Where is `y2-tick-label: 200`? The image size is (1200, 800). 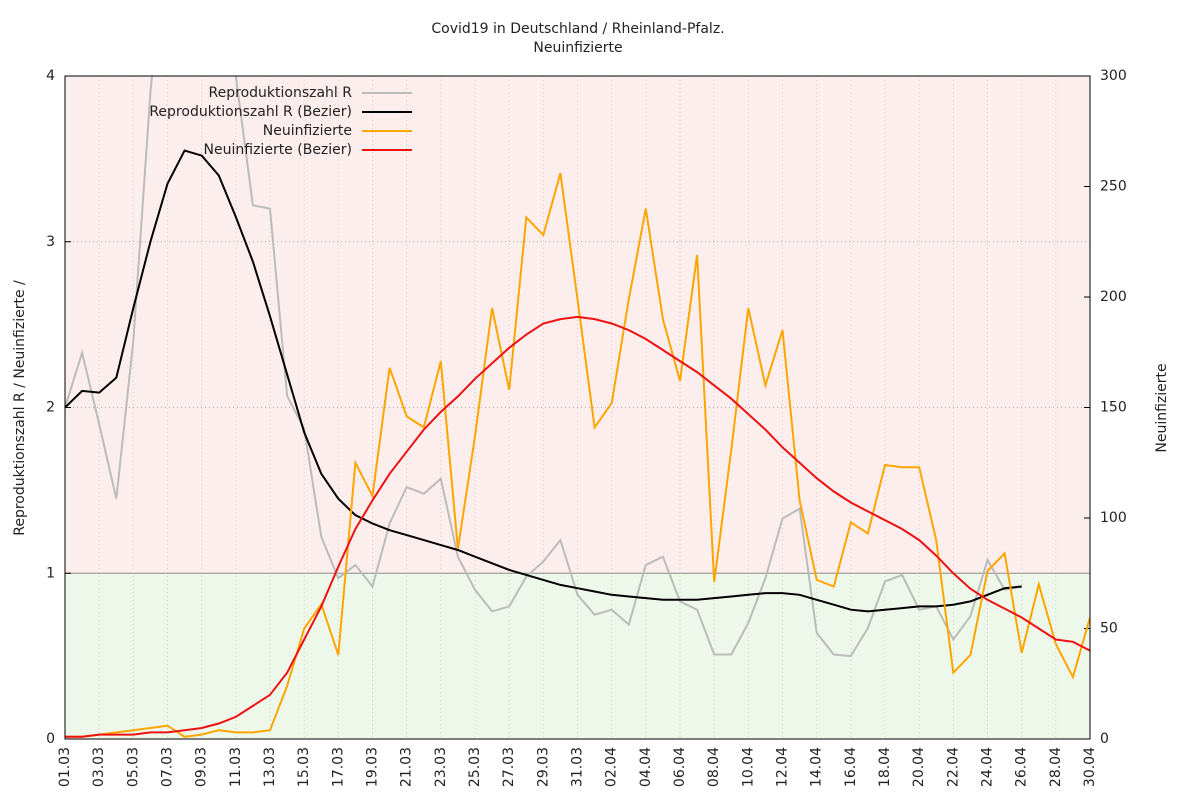
y2-tick-label: 200 is located at coordinates (1113, 297).